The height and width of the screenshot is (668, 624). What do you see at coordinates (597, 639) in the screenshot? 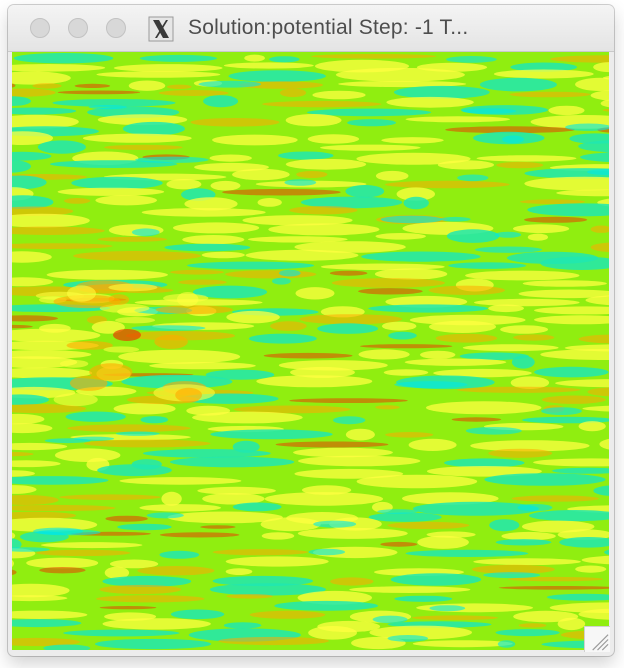
I see `resize-grip-icon` at bounding box center [597, 639].